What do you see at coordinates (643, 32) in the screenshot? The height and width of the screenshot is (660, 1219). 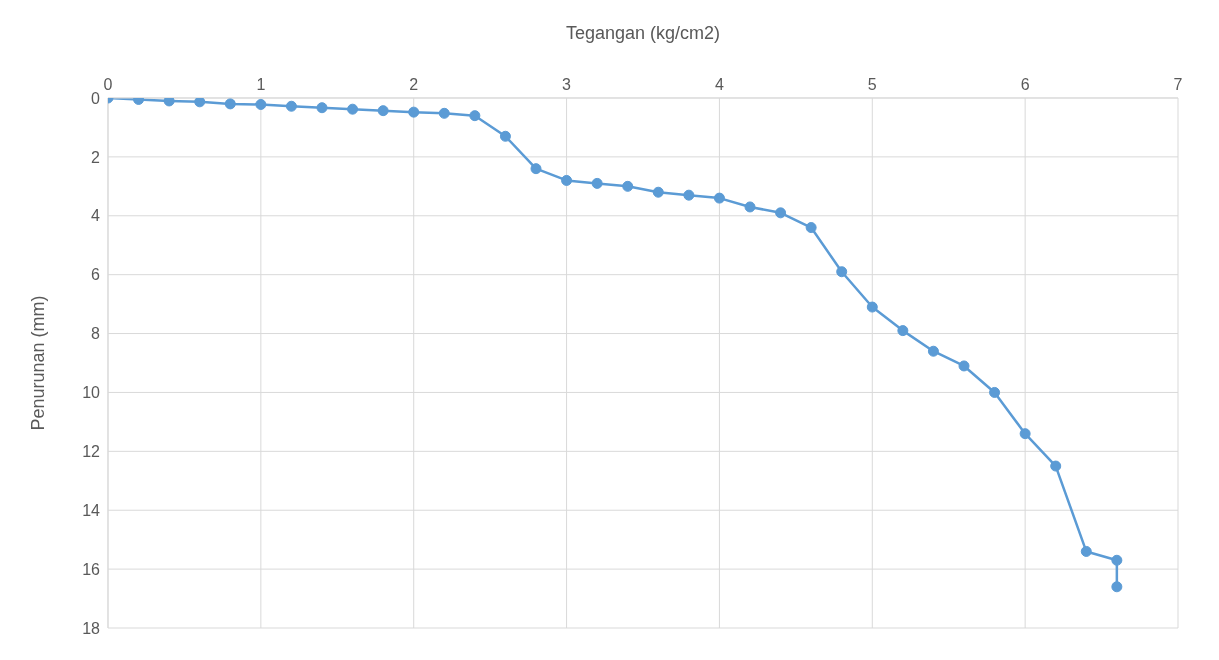 I see `x-axis-title: Tegangan (kg/cm2)` at bounding box center [643, 32].